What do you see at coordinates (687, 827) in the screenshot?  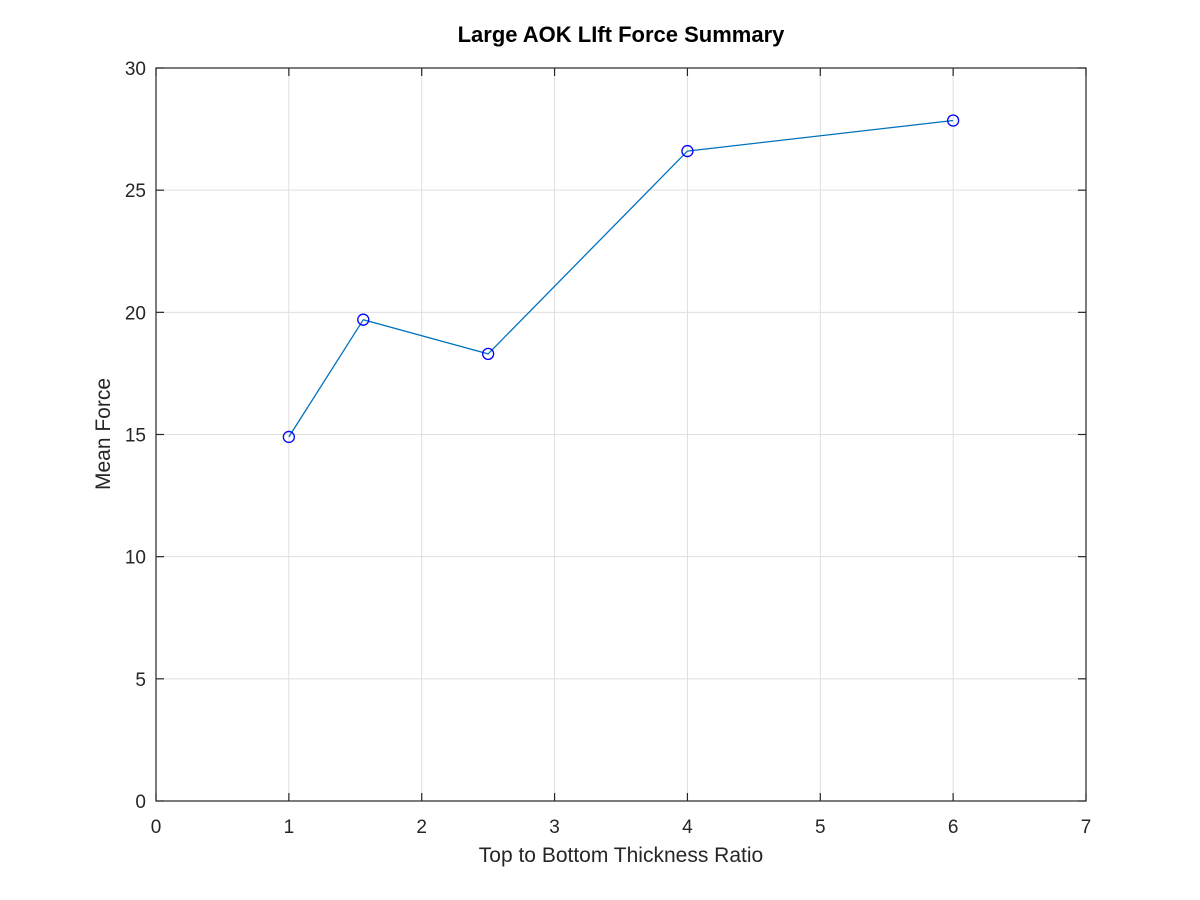 I see `x-tick-label: 4` at bounding box center [687, 827].